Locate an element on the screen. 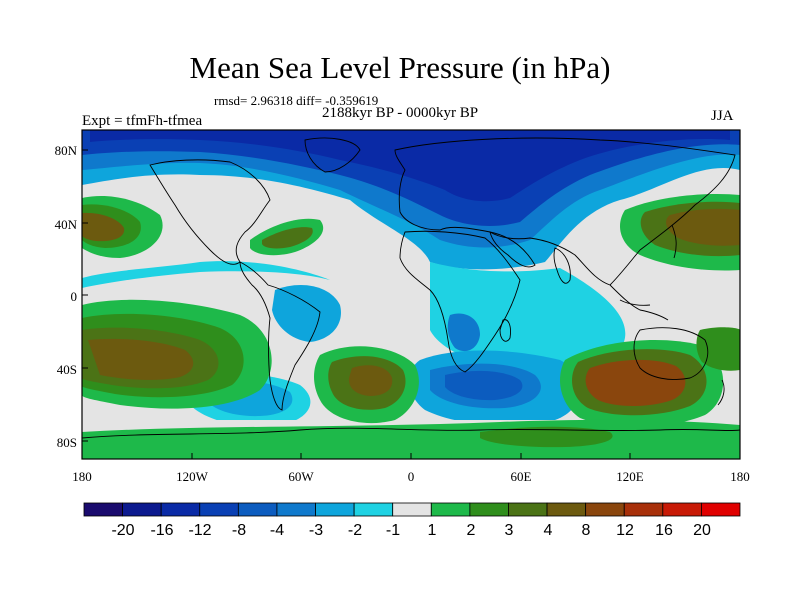  colorbar-label: -16 is located at coordinates (161, 530).